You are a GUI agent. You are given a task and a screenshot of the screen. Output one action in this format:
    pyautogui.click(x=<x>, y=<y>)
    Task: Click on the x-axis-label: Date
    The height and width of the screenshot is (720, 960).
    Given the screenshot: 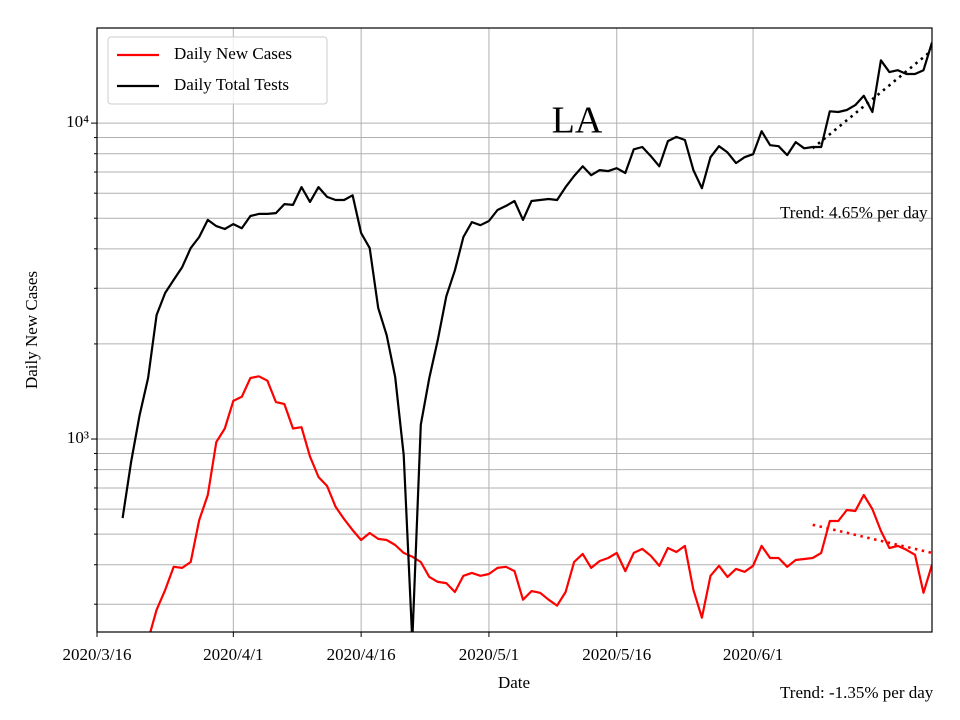 What is the action you would take?
    pyautogui.click(x=514, y=682)
    